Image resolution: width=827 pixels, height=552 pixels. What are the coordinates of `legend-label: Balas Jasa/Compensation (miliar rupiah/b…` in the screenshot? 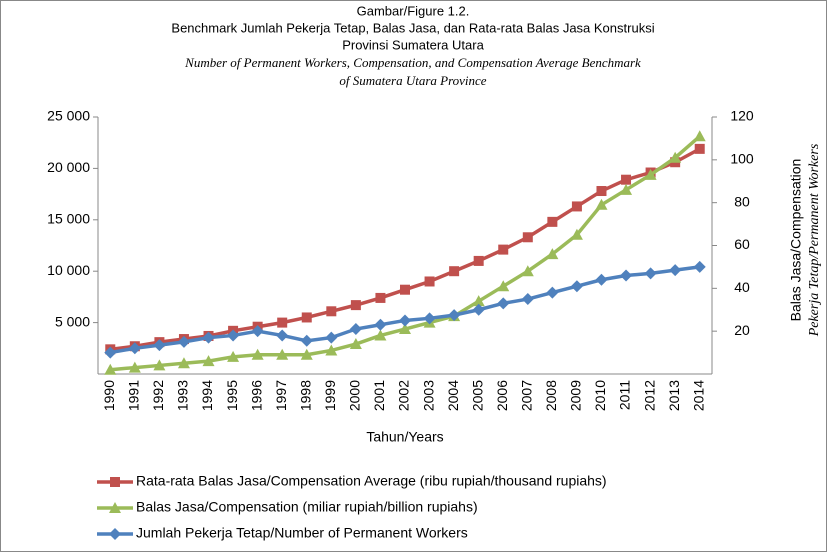 It's located at (307, 507).